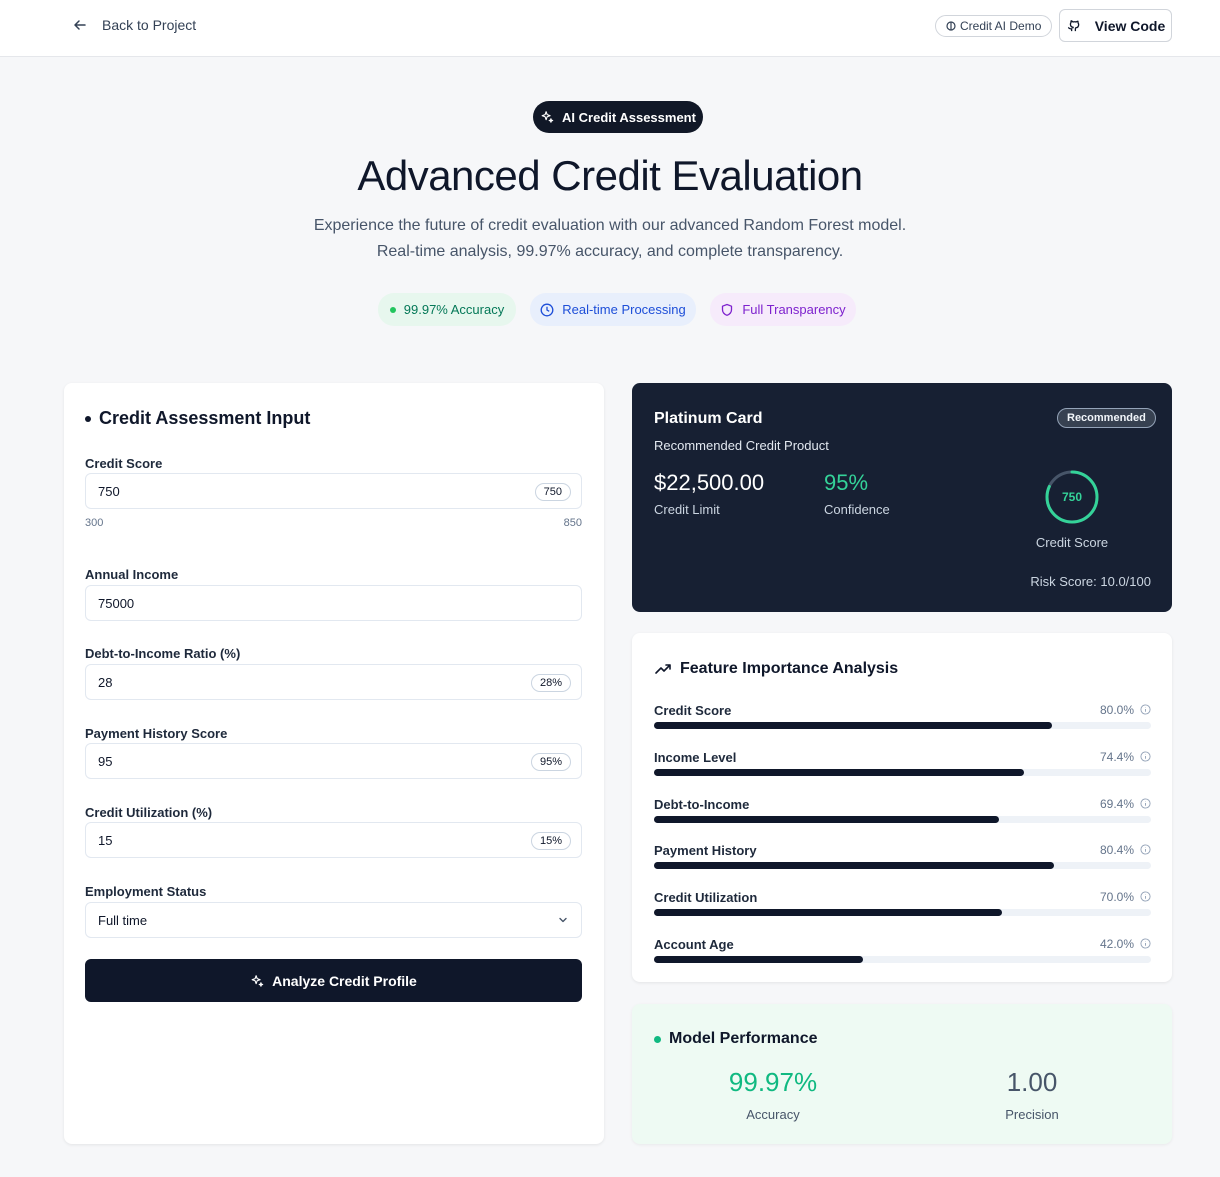  What do you see at coordinates (1116, 944) in the screenshot?
I see `feature-percent: 42.0%` at bounding box center [1116, 944].